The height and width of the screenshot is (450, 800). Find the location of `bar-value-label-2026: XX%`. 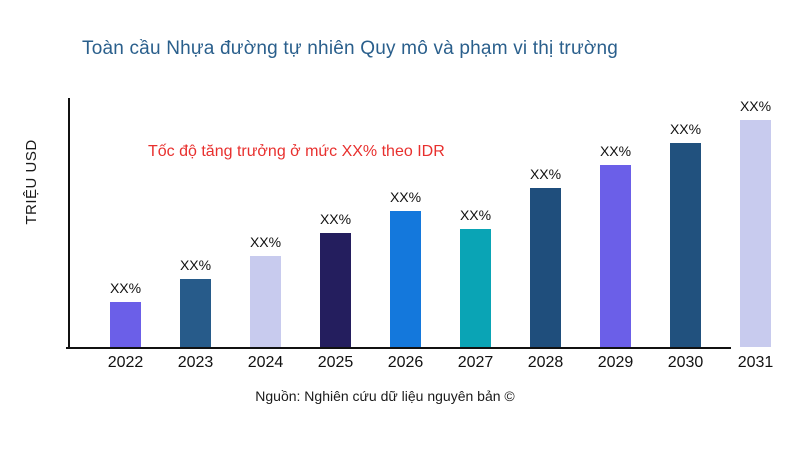

bar-value-label-2026: XX% is located at coordinates (405, 197).